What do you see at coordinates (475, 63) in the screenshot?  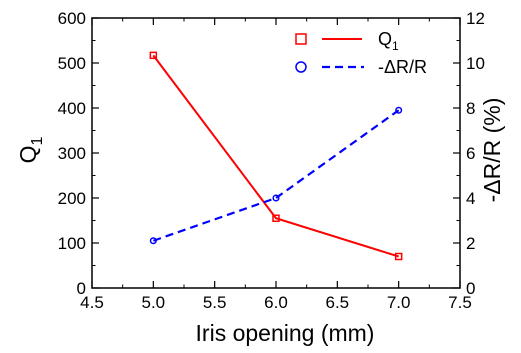 I see `y-right-tick-label: 10` at bounding box center [475, 63].